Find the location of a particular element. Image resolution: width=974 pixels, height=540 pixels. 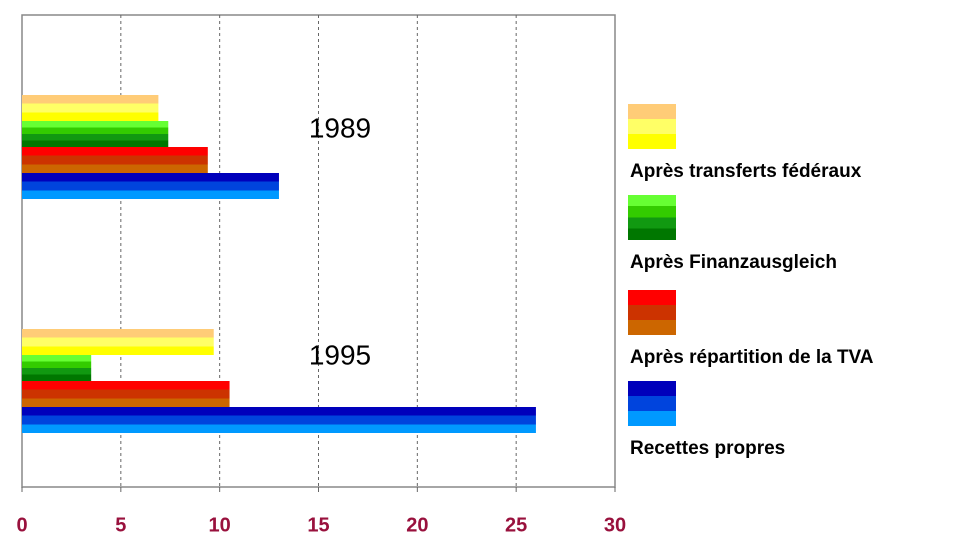

x-tick-label: 0 is located at coordinates (21, 525).